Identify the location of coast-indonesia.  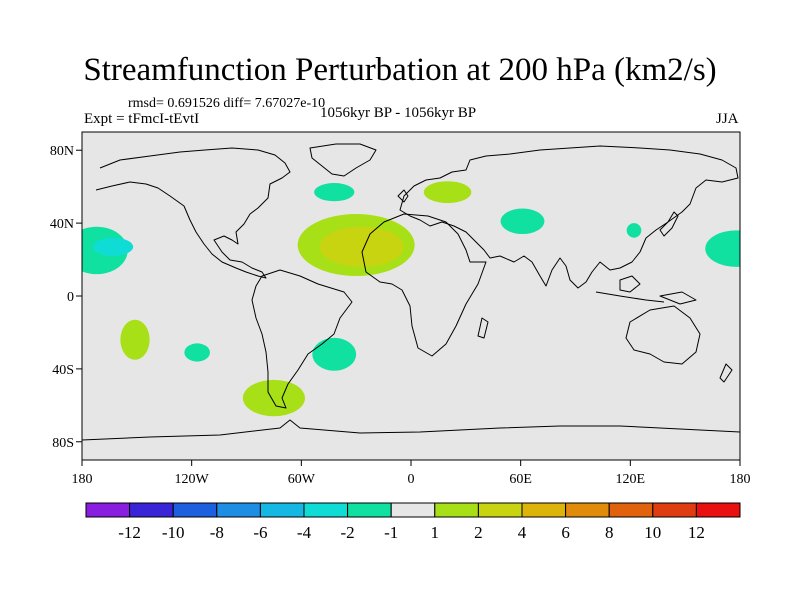
(630, 297).